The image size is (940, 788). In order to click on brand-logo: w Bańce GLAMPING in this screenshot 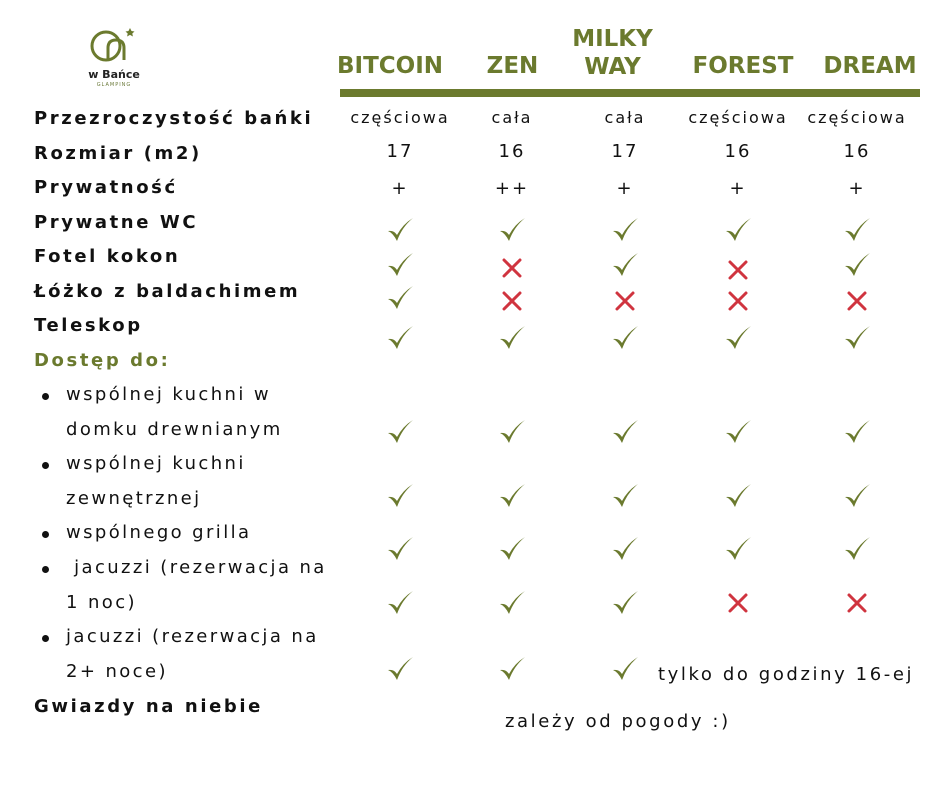, I will do `click(114, 58)`.